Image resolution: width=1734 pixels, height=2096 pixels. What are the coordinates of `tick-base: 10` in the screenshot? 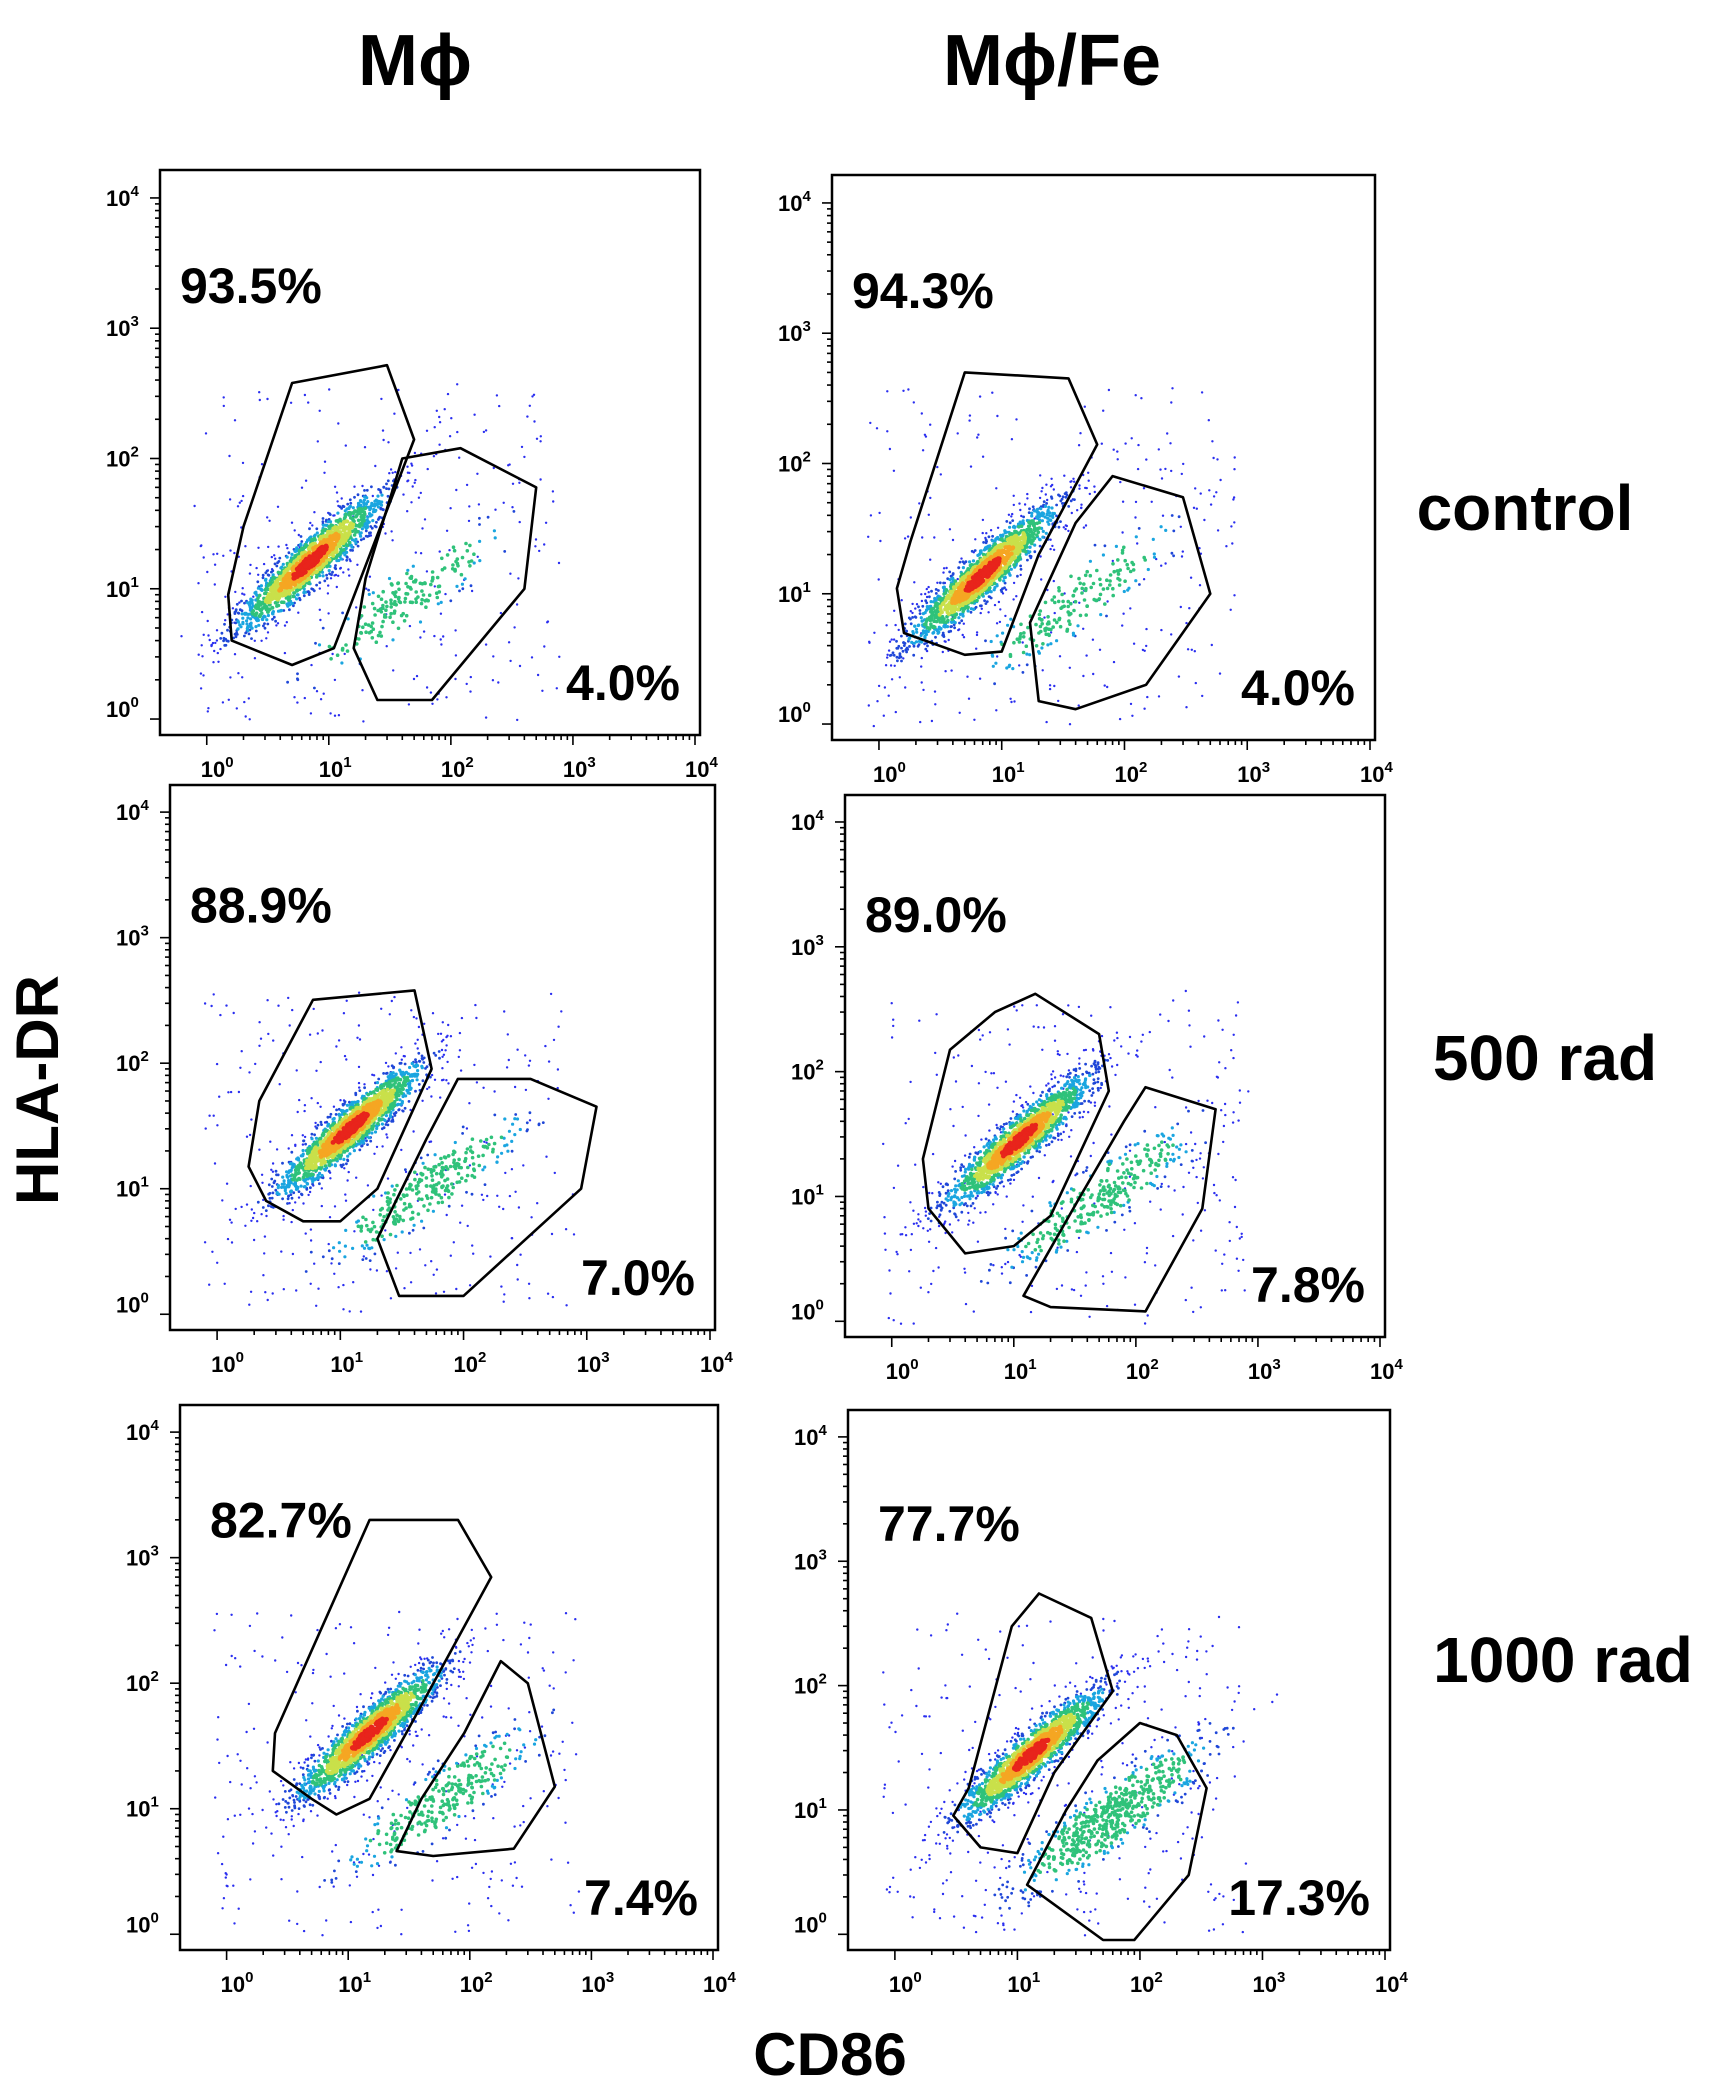 It's located at (118, 198).